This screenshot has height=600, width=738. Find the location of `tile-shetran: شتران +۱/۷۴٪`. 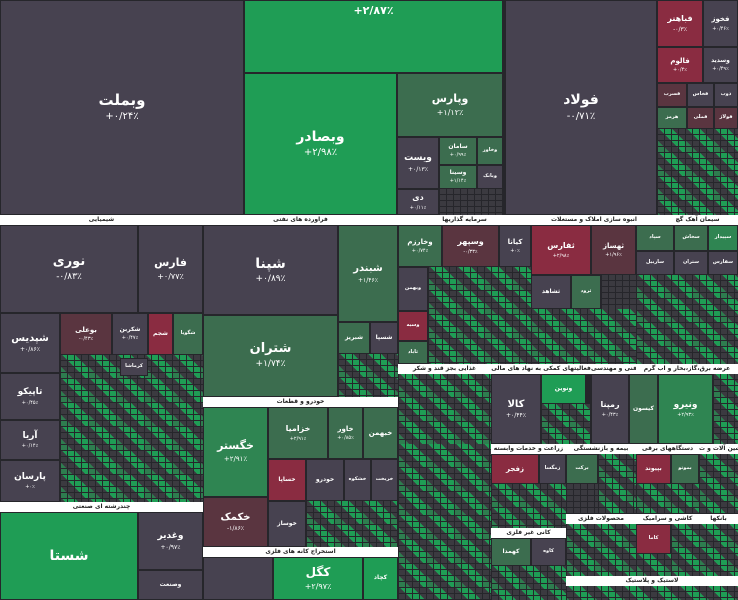

tile-shetran: شتران +۱/۷۴٪ is located at coordinates (270, 356).